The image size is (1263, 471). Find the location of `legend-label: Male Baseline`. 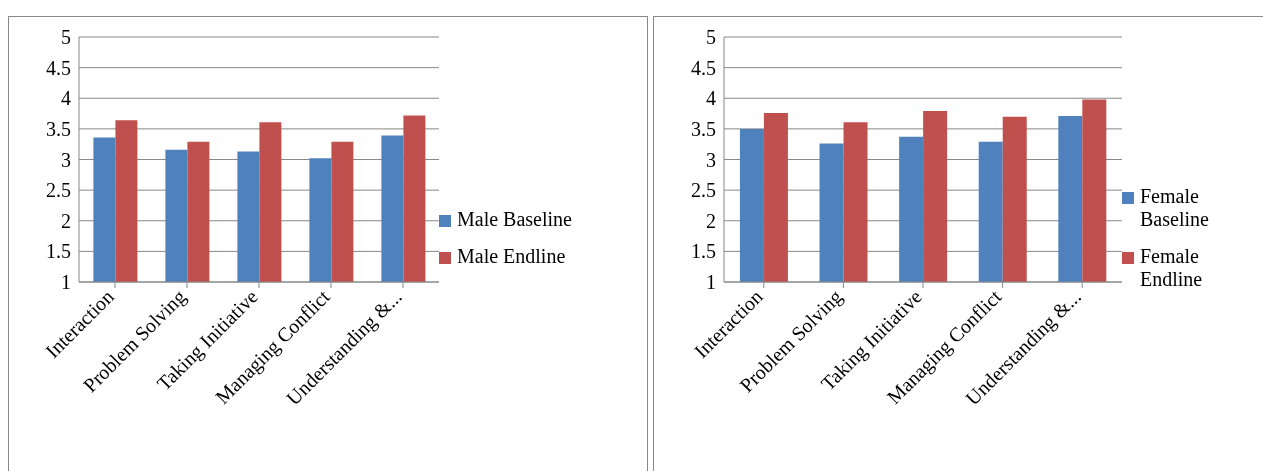

legend-label: Male Baseline is located at coordinates (514, 219).